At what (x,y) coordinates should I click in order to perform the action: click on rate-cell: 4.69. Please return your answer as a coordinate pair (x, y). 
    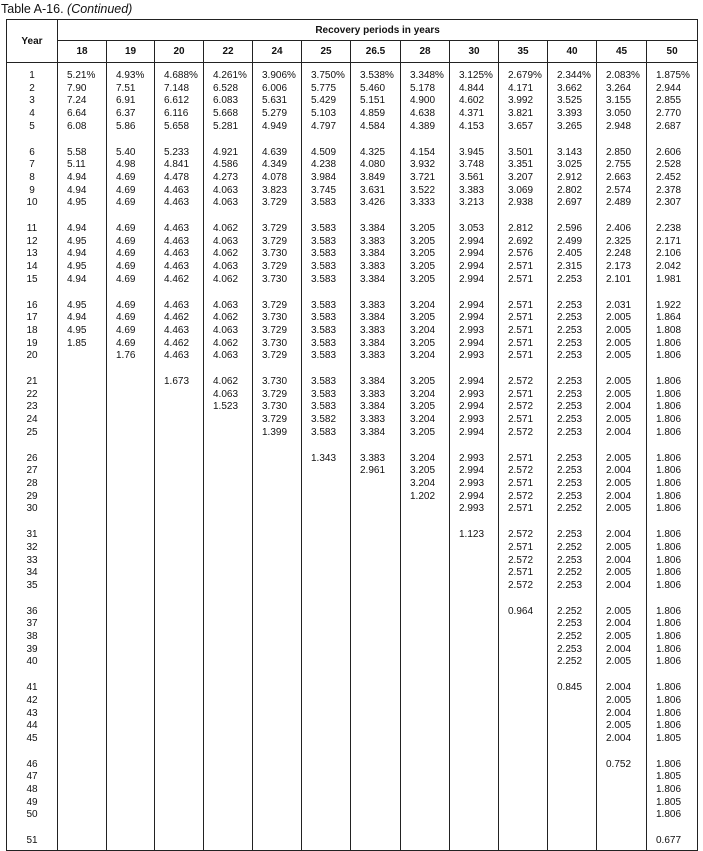
    Looking at the image, I should click on (130, 204).